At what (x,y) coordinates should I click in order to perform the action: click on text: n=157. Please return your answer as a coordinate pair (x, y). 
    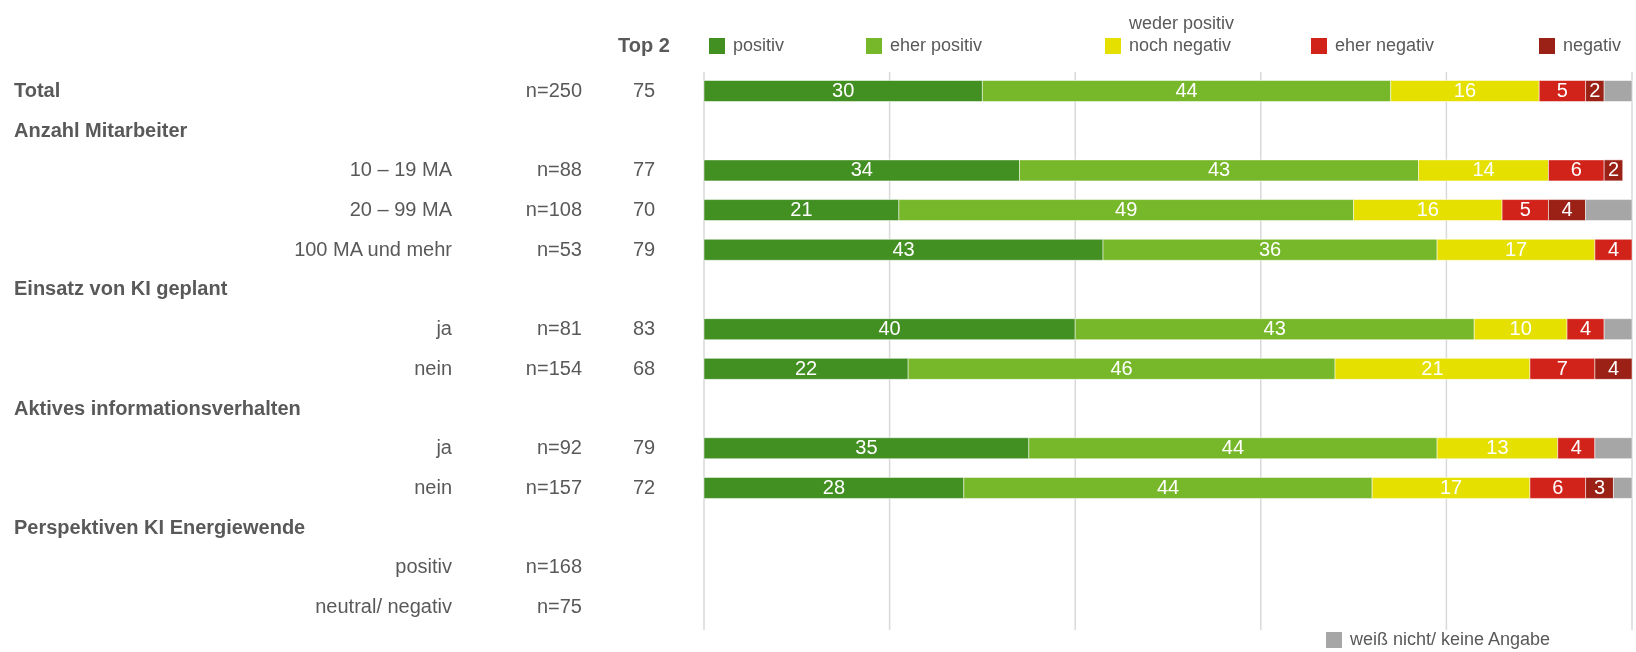
    Looking at the image, I should click on (553, 486).